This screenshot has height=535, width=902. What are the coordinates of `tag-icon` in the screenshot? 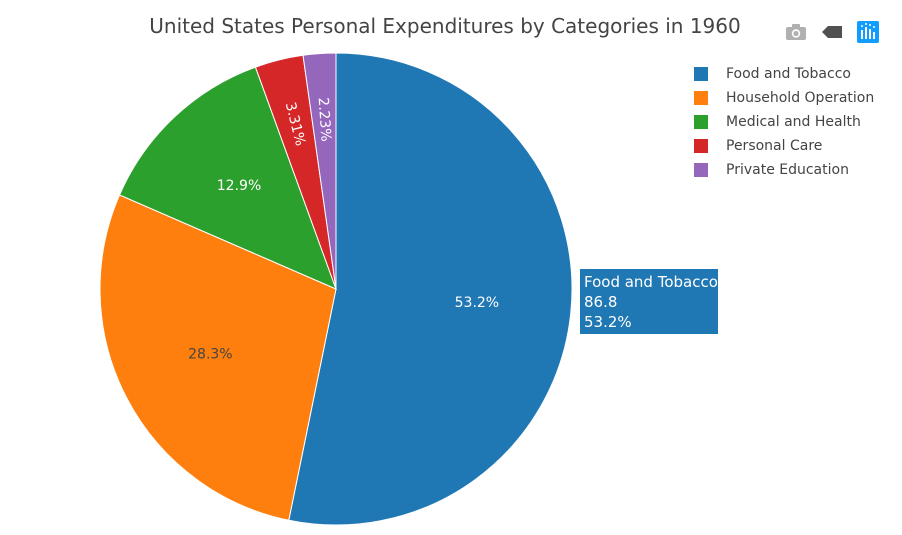 It's located at (832, 32).